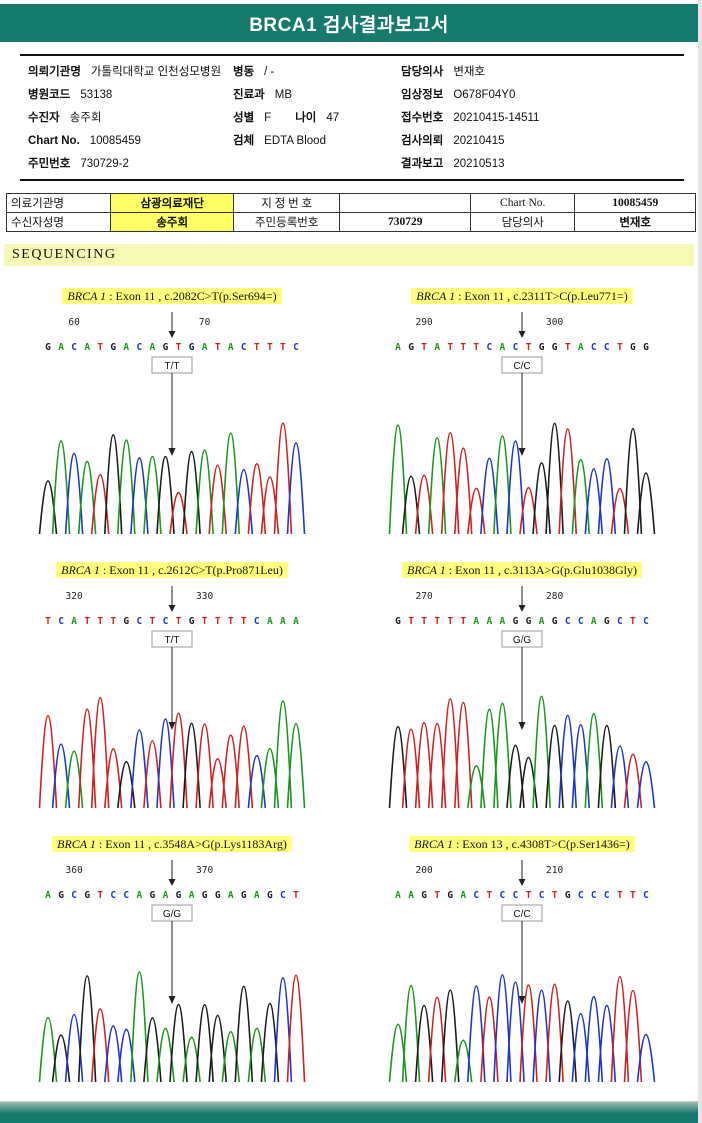 This screenshot has width=702, height=1123. Describe the element at coordinates (541, 296) in the screenshot. I see `variant-desc: : Exon 11 , c.2311T>C(p.Leu771=)` at that location.